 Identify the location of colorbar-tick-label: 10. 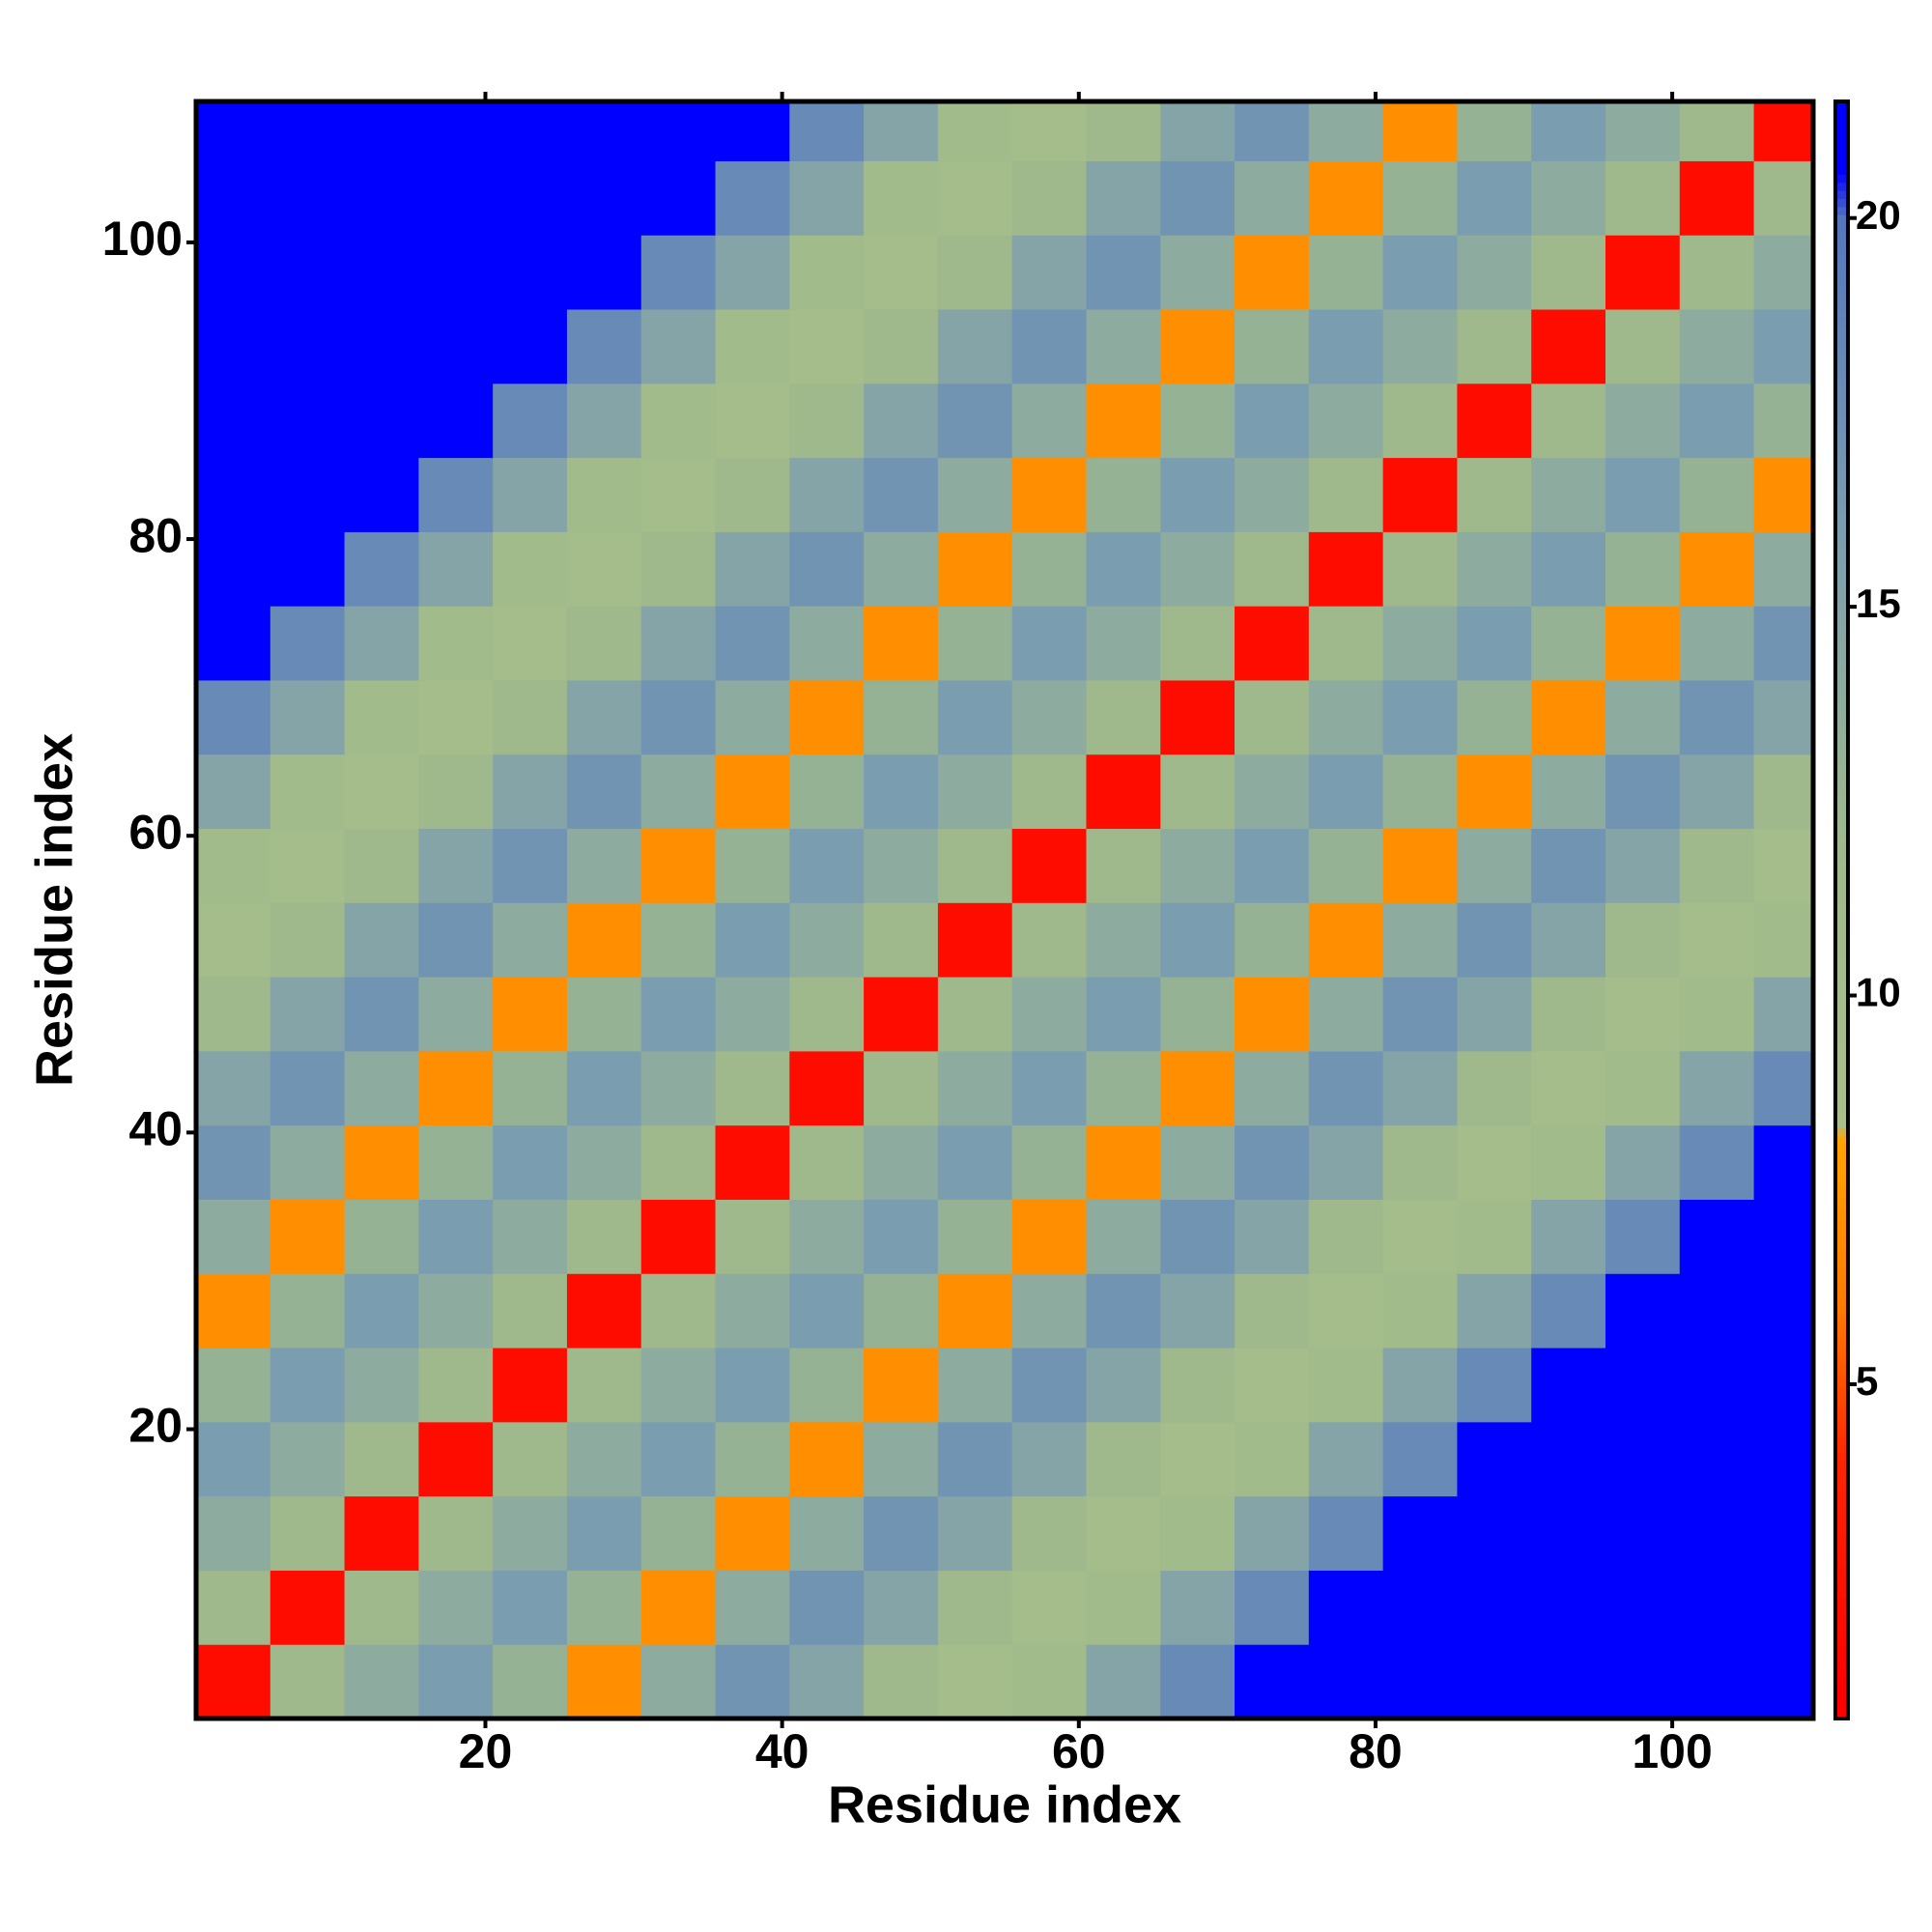
(1878, 992).